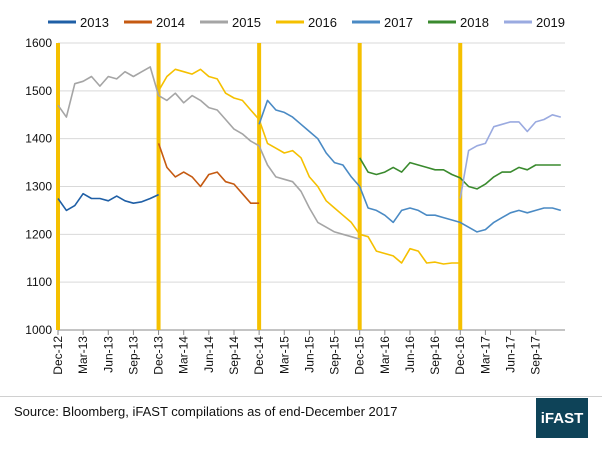  What do you see at coordinates (485, 355) in the screenshot?
I see `x-tick-label: Mar-17` at bounding box center [485, 355].